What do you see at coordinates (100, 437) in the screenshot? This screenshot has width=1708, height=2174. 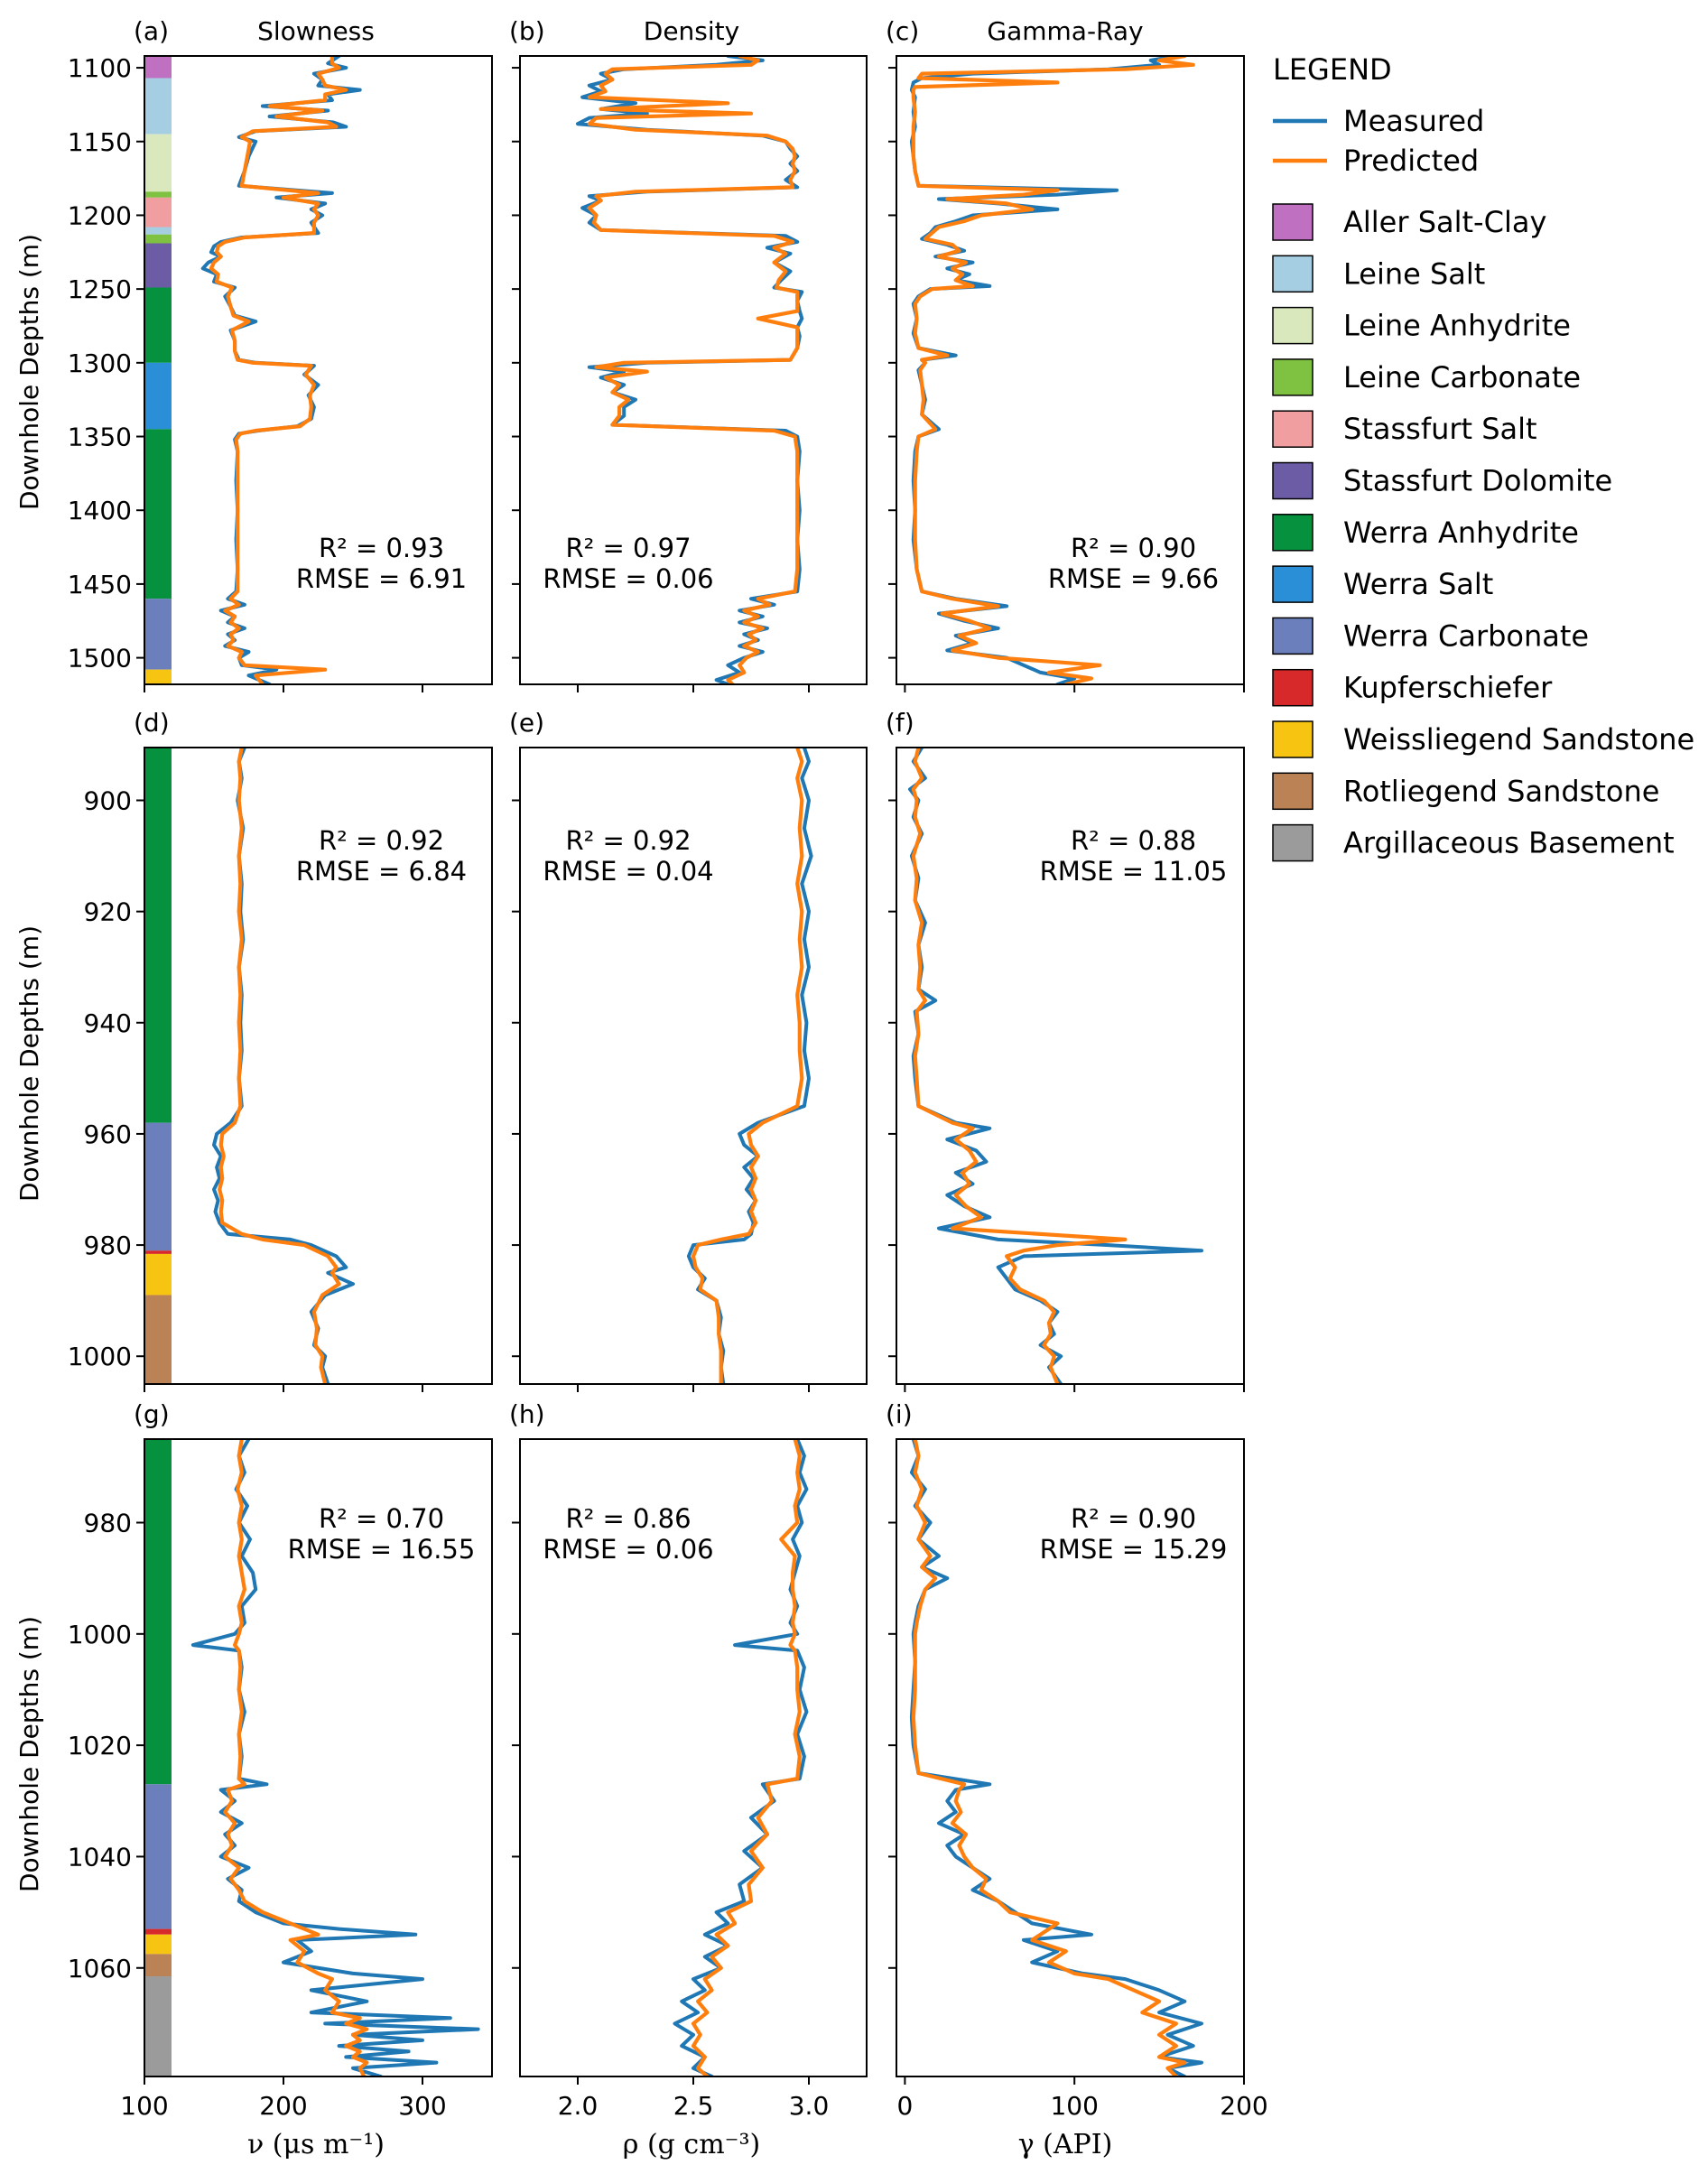 I see `y-tick-label: 1350` at bounding box center [100, 437].